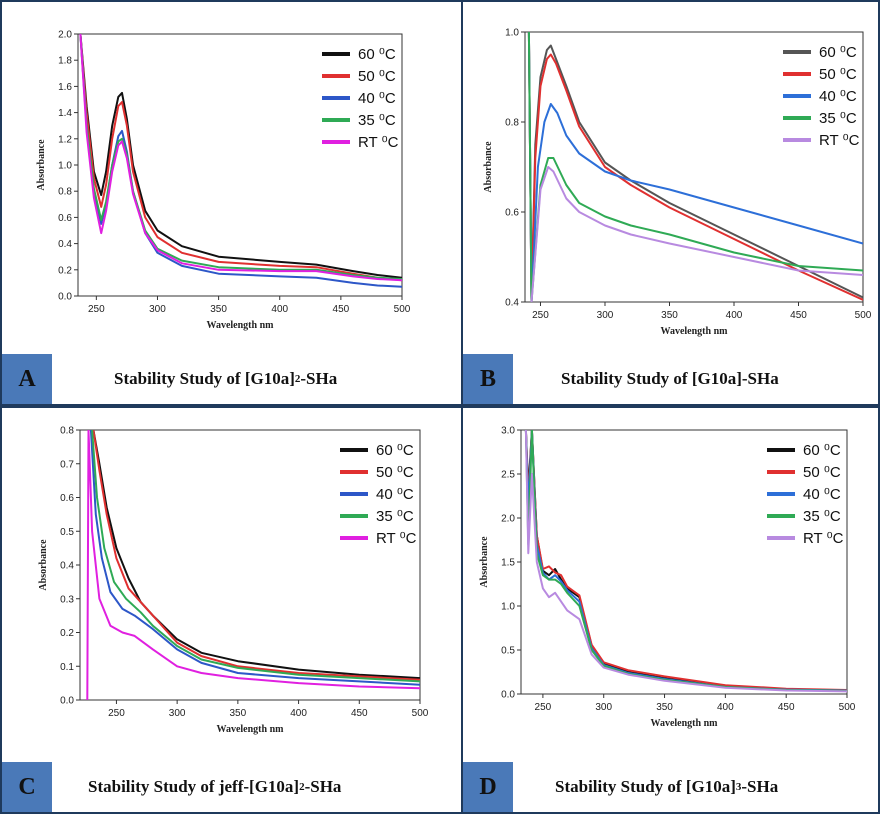 Image resolution: width=880 pixels, height=814 pixels. Describe the element at coordinates (508, 475) in the screenshot. I see `y-tick-label: 2.5` at that location.